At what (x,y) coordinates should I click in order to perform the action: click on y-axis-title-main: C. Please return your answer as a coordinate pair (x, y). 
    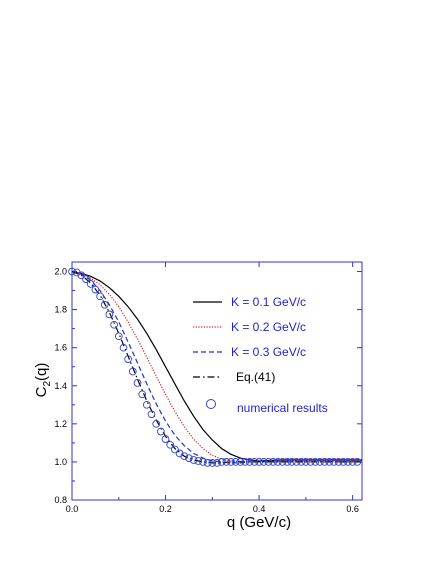
    Looking at the image, I should click on (41, 391).